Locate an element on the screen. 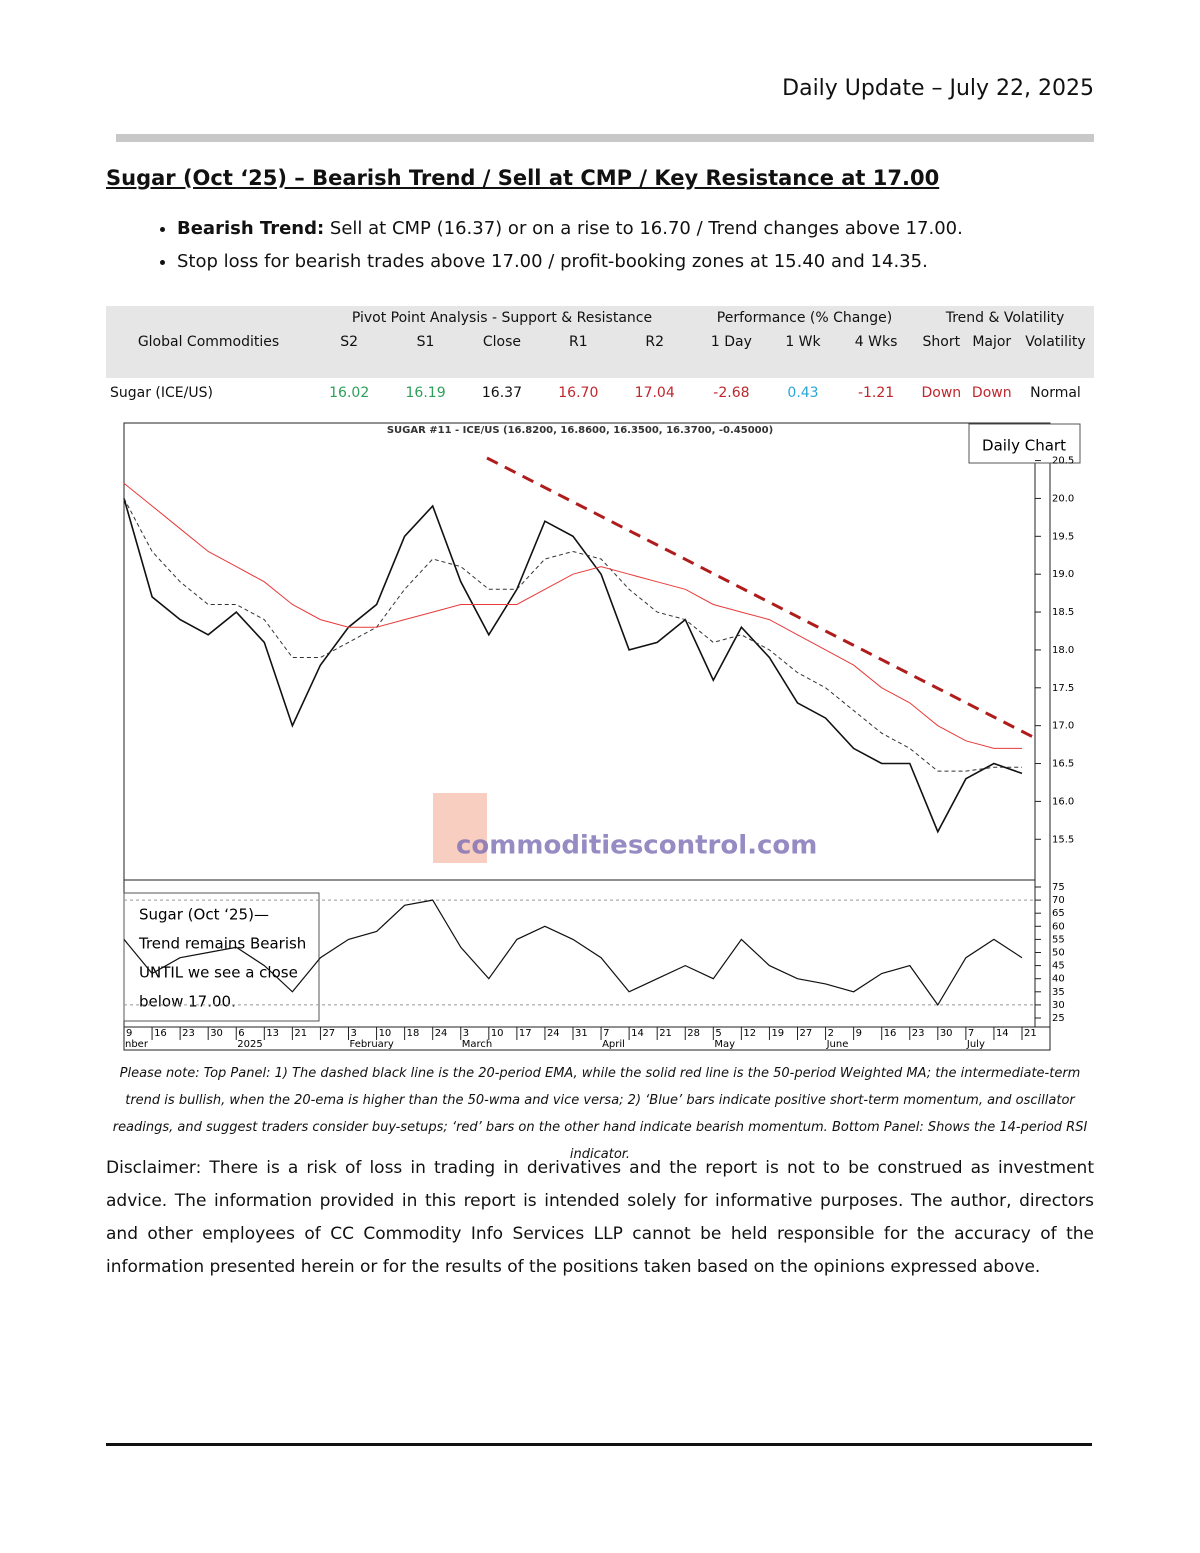  column-header: Major is located at coordinates (991, 342).